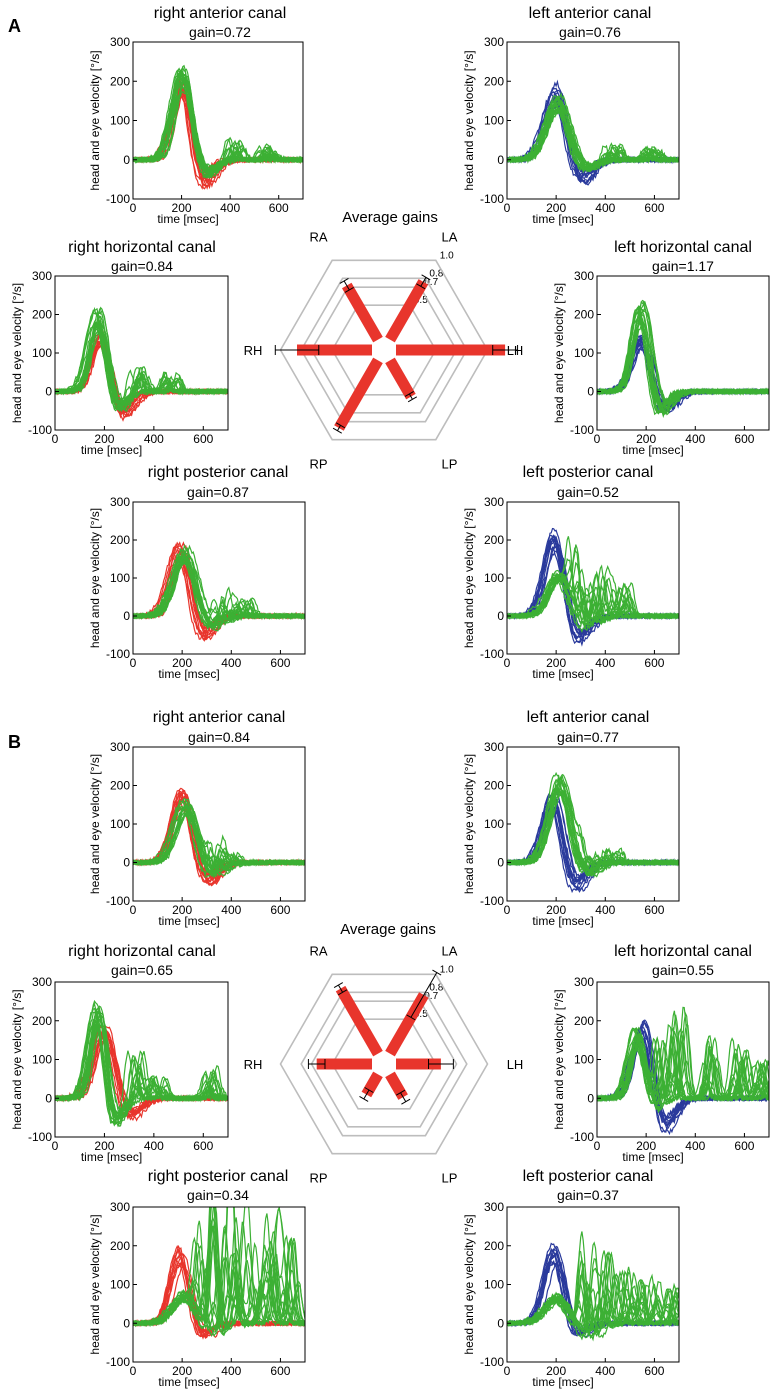 The height and width of the screenshot is (1398, 772). I want to click on radar-axis-label-la: LA, so click(450, 237).